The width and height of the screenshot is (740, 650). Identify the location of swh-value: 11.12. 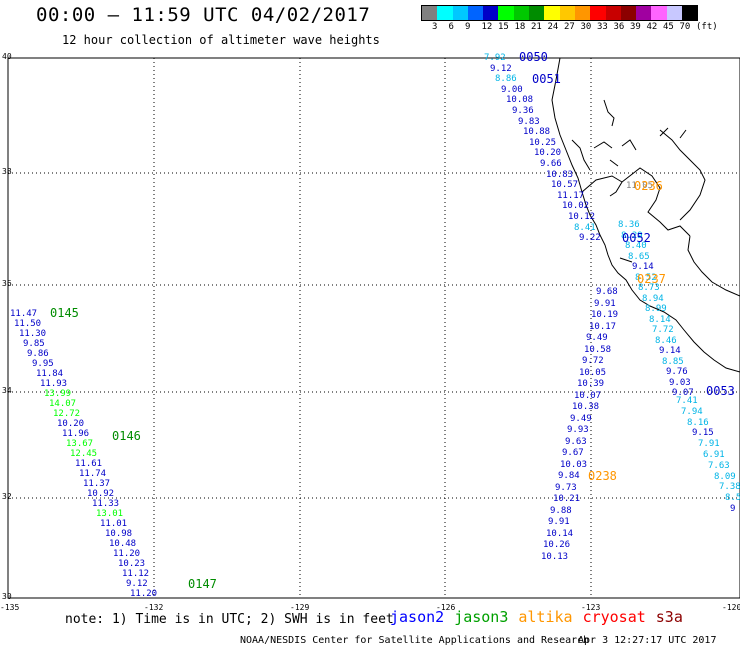
(136, 574).